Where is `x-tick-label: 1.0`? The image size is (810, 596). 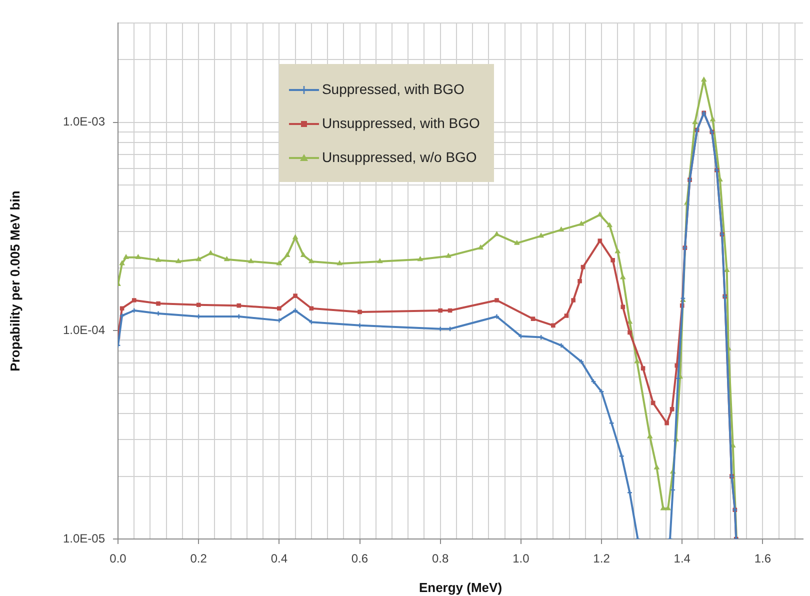
x-tick-label: 1.0 is located at coordinates (521, 559).